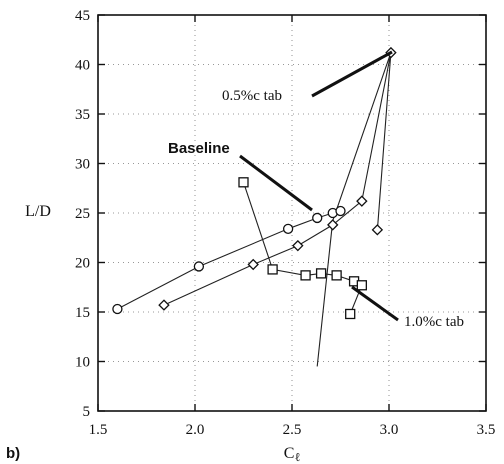 The image size is (504, 464). Describe the element at coordinates (82, 264) in the screenshot. I see `y-tick-label: 20` at that location.